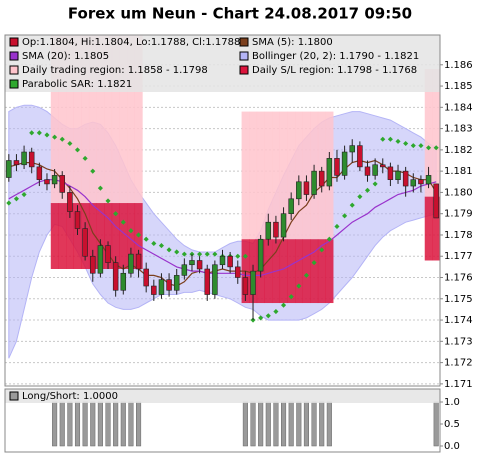  I want to click on legend-label: SMA (20): 1.1805, so click(65, 56).